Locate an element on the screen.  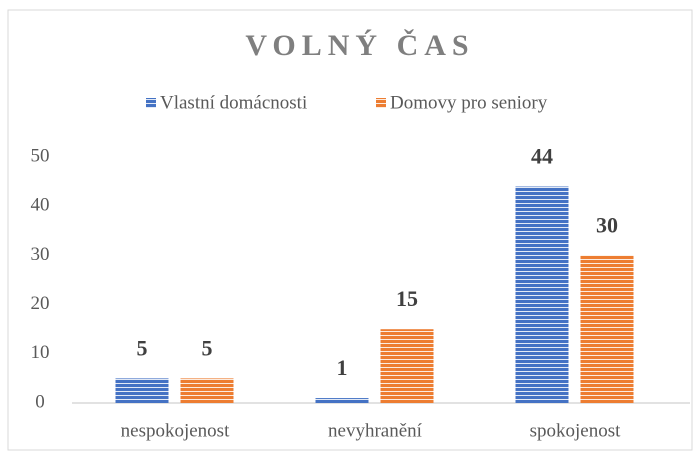
y-tick-label: 0 is located at coordinates (40, 401).